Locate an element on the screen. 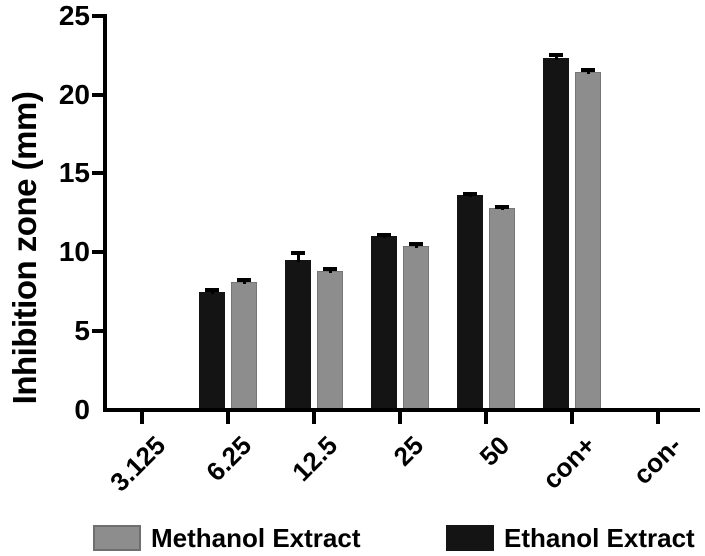 The width and height of the screenshot is (705, 556). bar-ethanol-extract-con+ is located at coordinates (556, 234).